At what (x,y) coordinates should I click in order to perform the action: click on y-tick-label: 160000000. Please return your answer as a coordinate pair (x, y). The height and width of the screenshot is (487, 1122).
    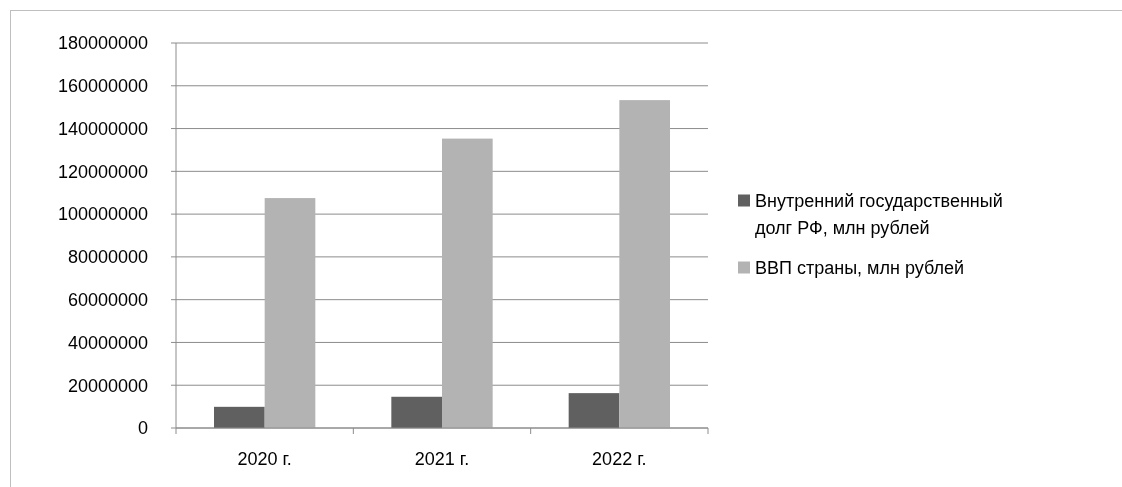
    Looking at the image, I should click on (102, 86).